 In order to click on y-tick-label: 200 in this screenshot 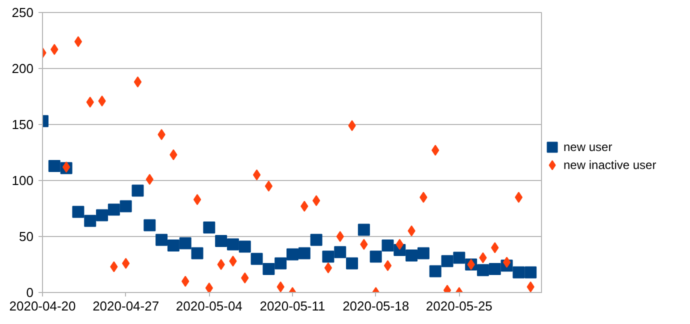, I will do `click(23, 68)`.